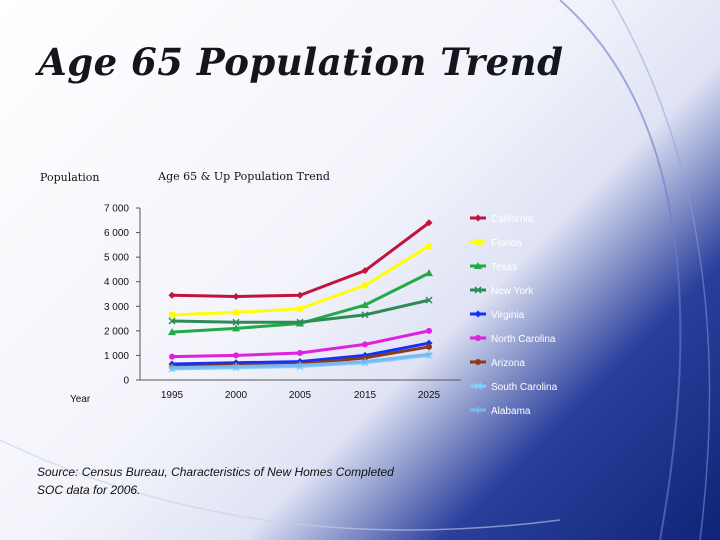 This screenshot has height=540, width=720. What do you see at coordinates (122, 295) in the screenshot?
I see `y-ticks: 0 1 000 2 000 3 000 4 000 5 000 6 000 7 000` at bounding box center [122, 295].